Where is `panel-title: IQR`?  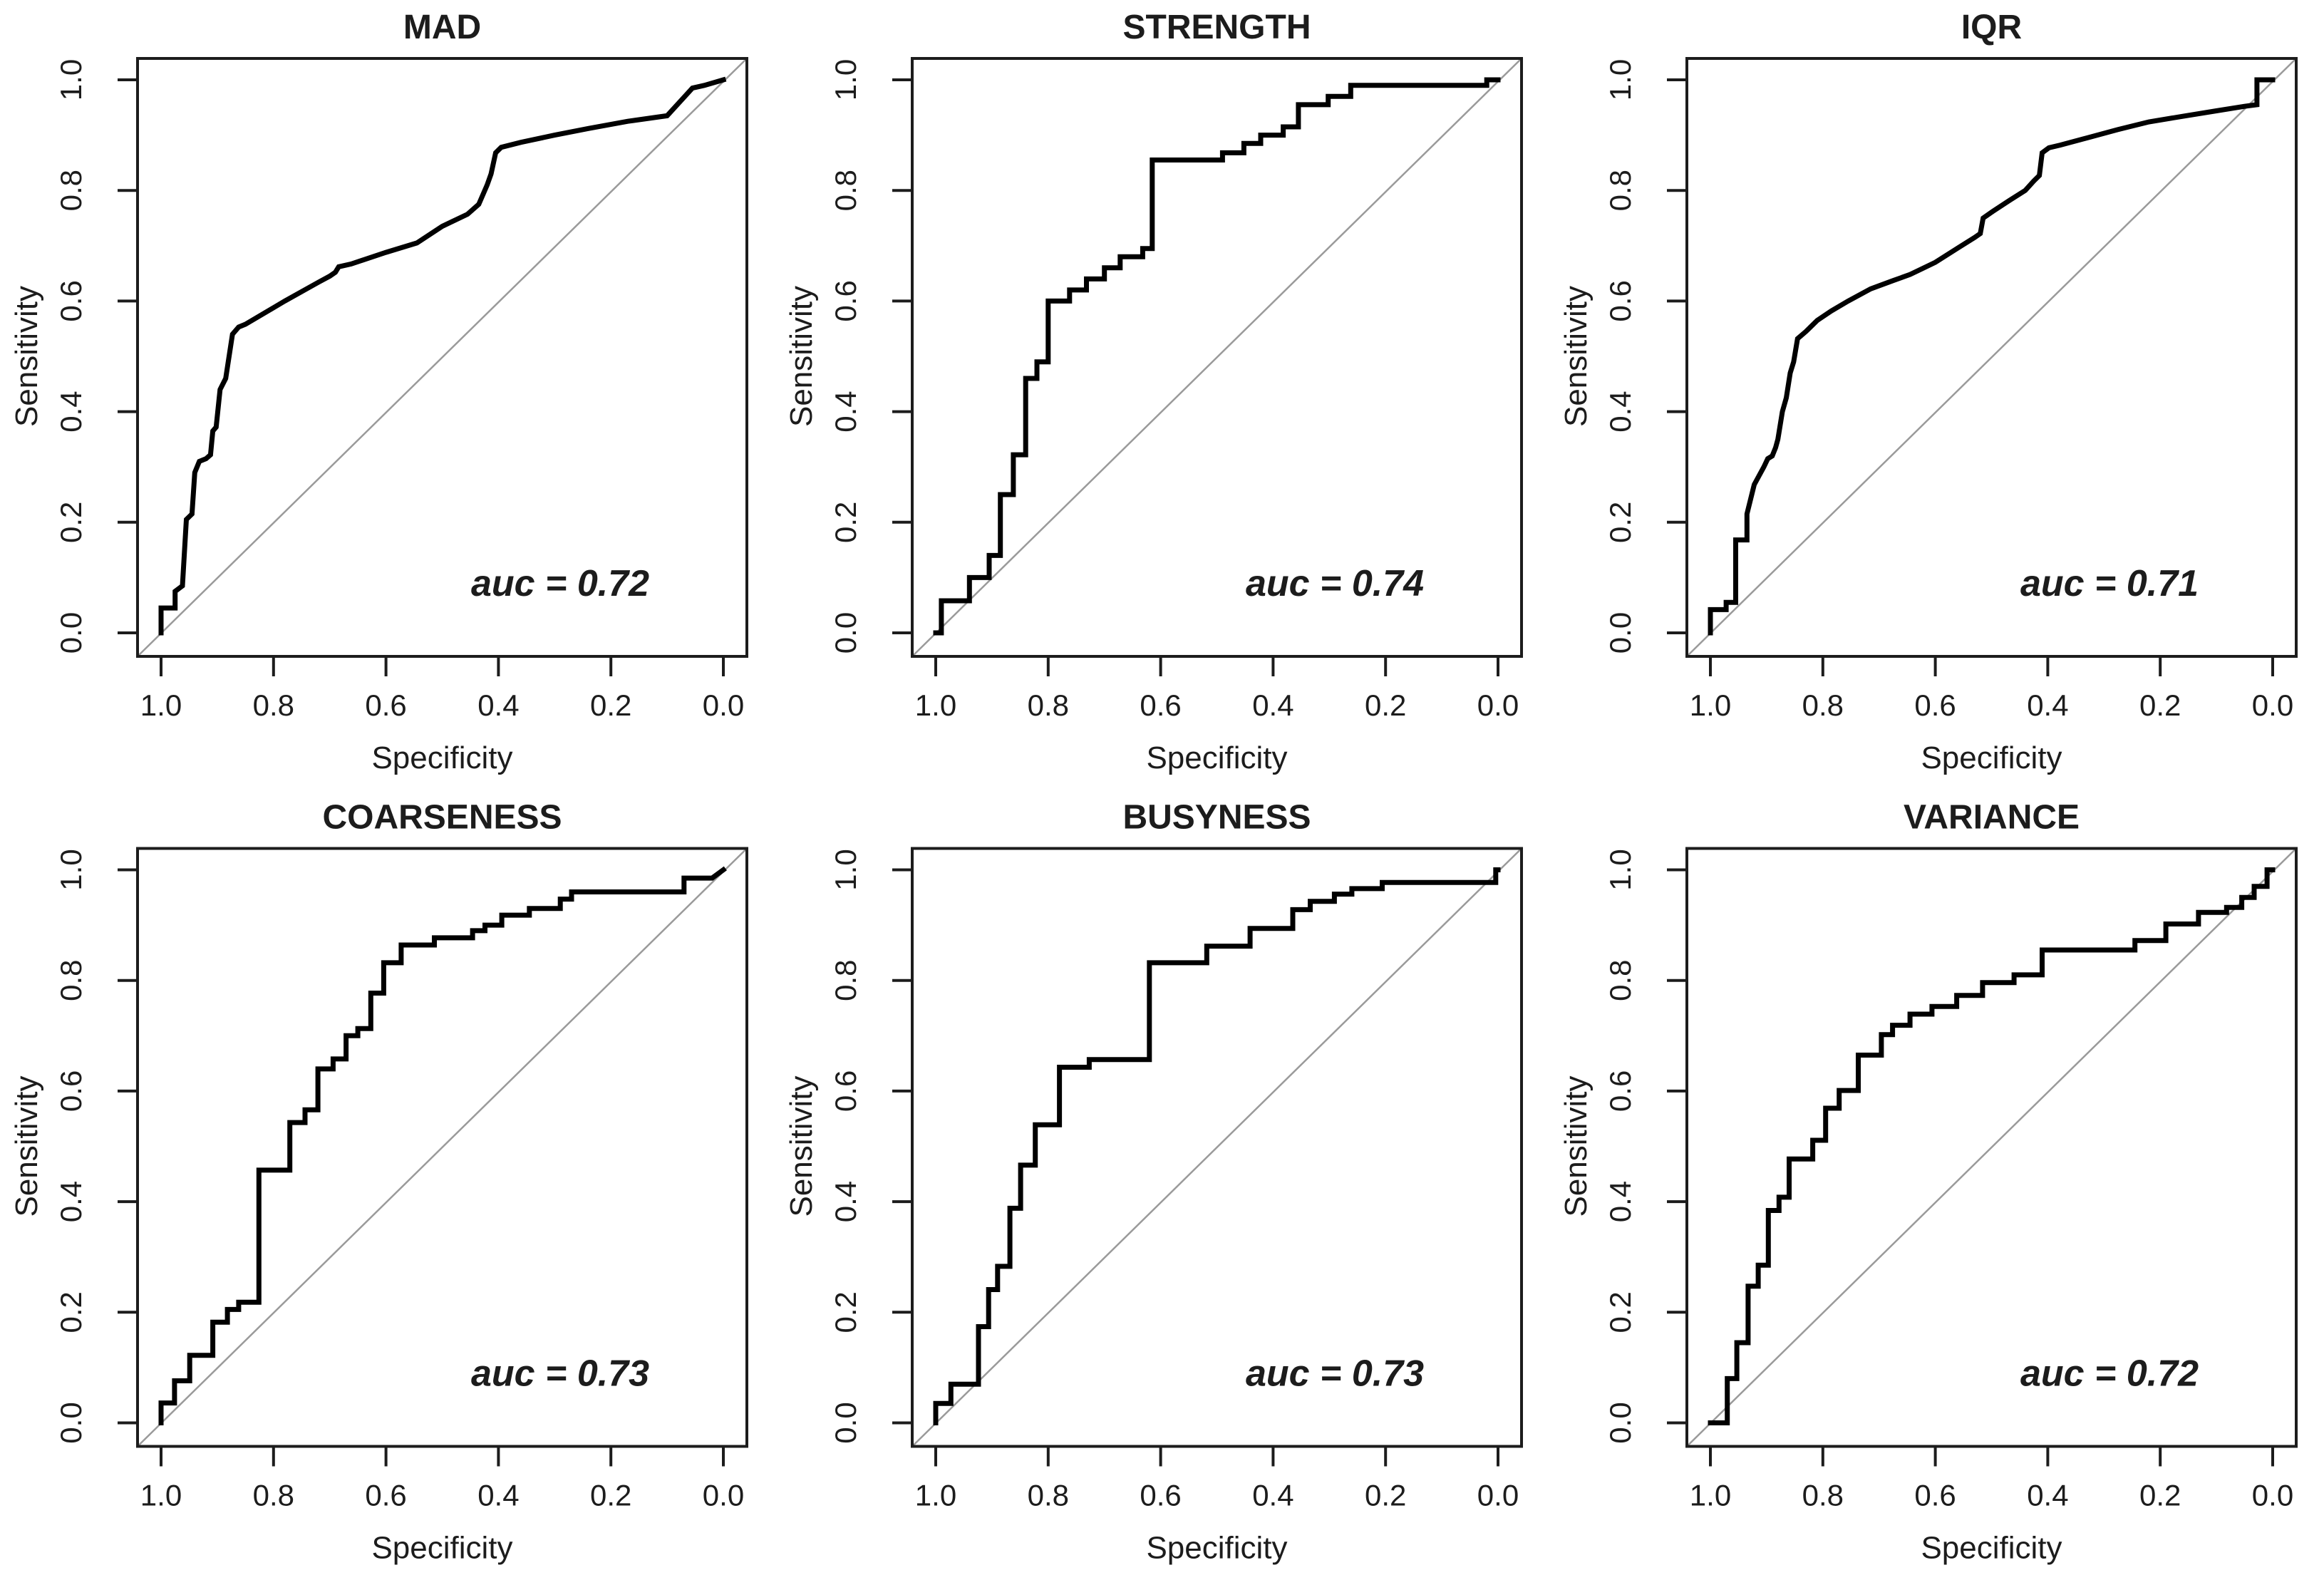 panel-title: IQR is located at coordinates (1991, 27).